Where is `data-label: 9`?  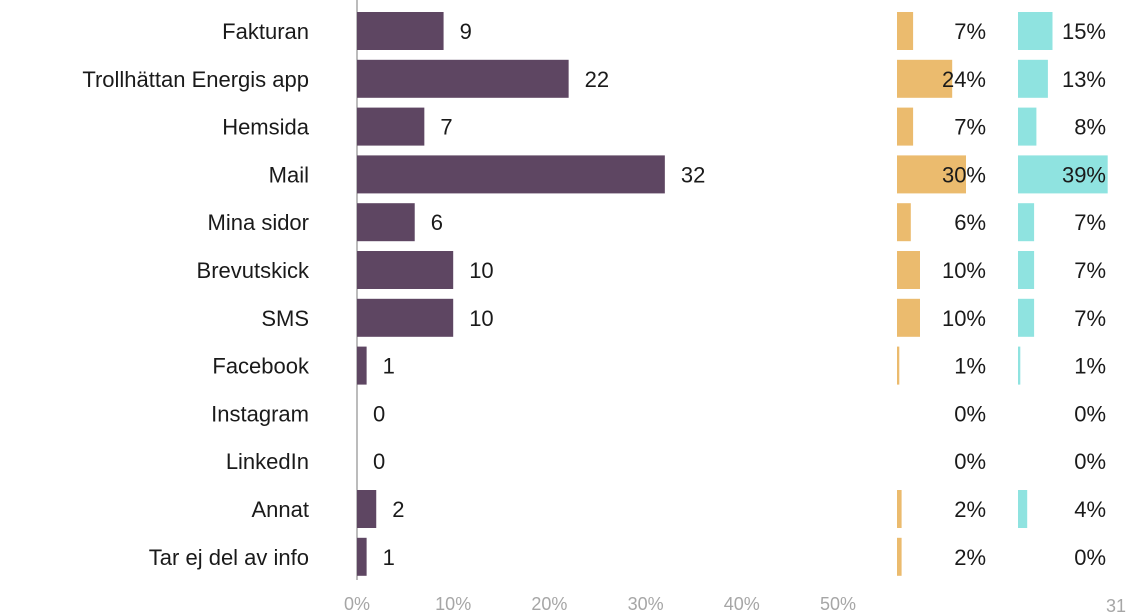
data-label: 9 is located at coordinates (466, 31).